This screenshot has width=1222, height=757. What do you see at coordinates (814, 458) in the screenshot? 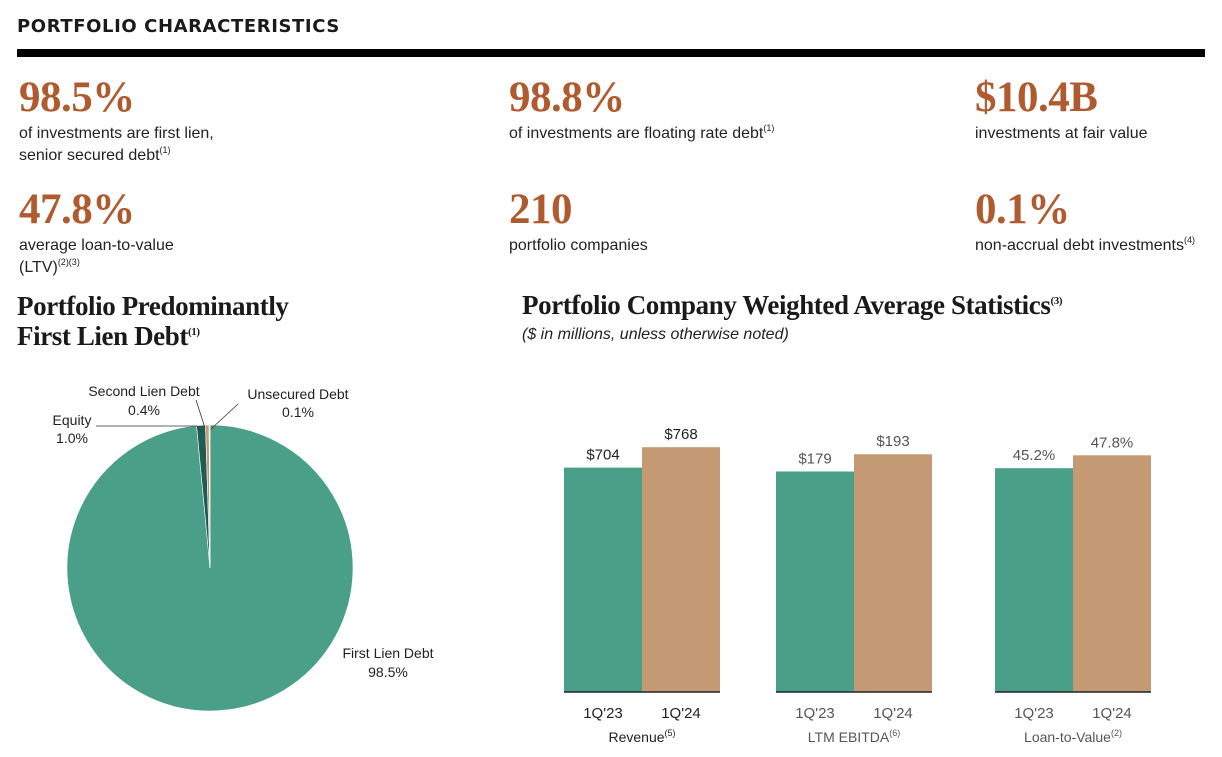
I see `bar-value-label: $179` at bounding box center [814, 458].